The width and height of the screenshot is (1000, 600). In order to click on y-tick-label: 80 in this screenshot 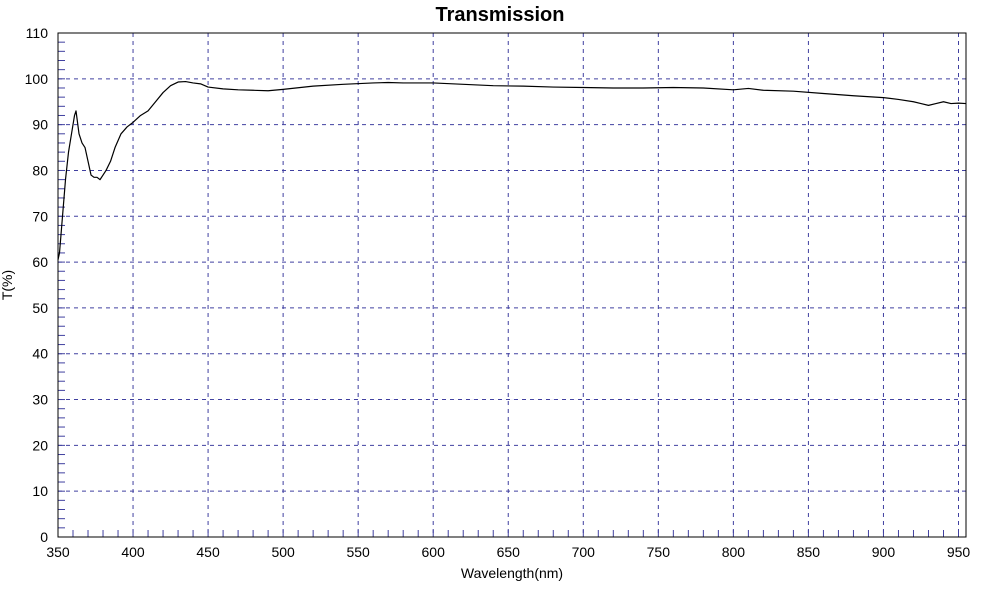, I will do `click(40, 170)`.